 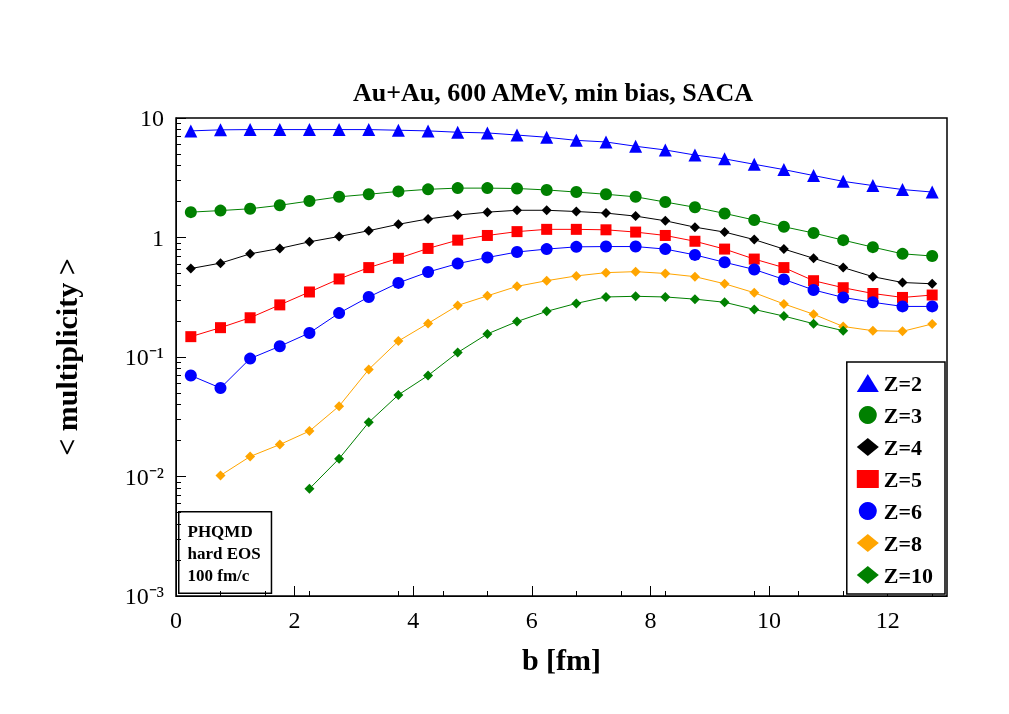 What do you see at coordinates (553, 92) in the screenshot?
I see `chart-title: Au+Au, 600 AMeV, min bias, SACA` at bounding box center [553, 92].